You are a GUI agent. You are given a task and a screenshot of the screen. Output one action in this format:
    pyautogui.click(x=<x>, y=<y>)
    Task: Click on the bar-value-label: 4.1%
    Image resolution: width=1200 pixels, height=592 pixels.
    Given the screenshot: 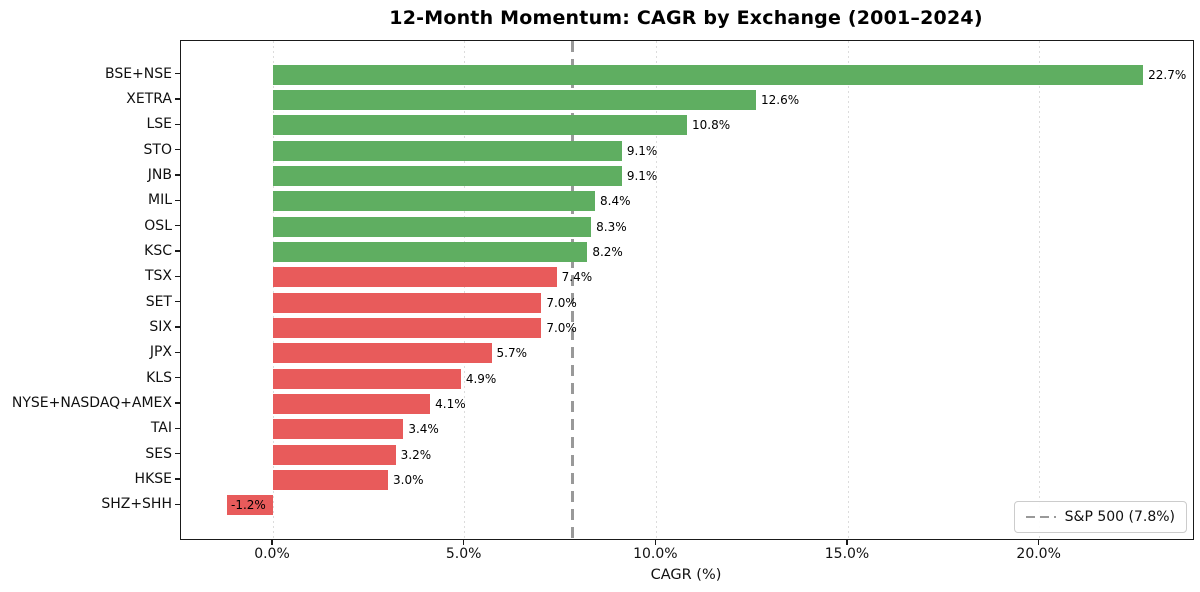 What is the action you would take?
    pyautogui.click(x=450, y=404)
    